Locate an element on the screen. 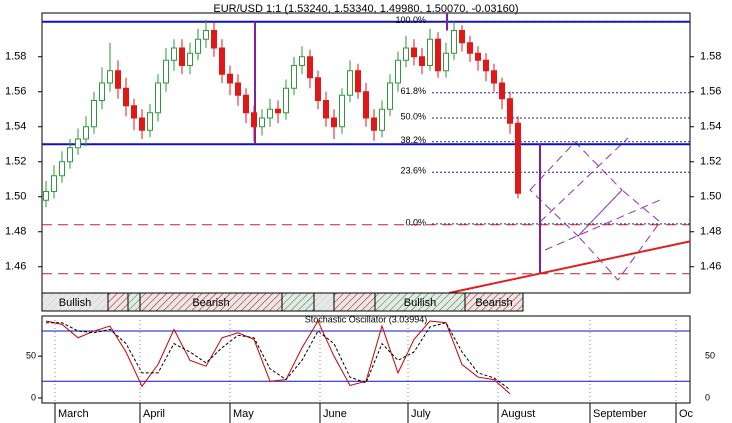  pattern-drawing is located at coordinates (595, 209).